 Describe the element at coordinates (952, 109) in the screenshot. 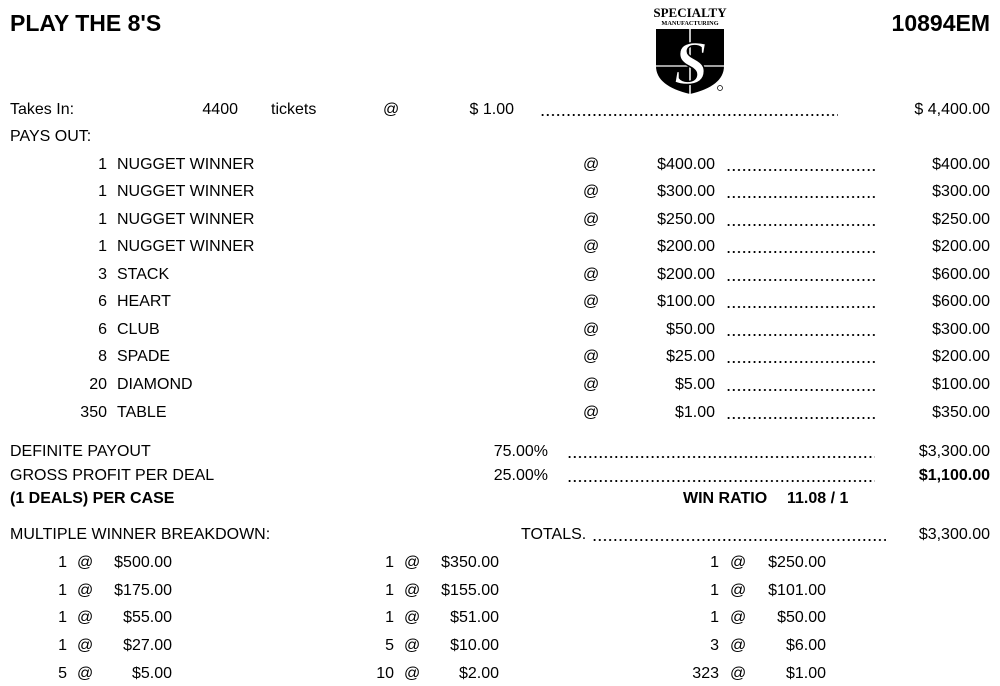

I see `takes-in-total: $ 4,400.00` at that location.